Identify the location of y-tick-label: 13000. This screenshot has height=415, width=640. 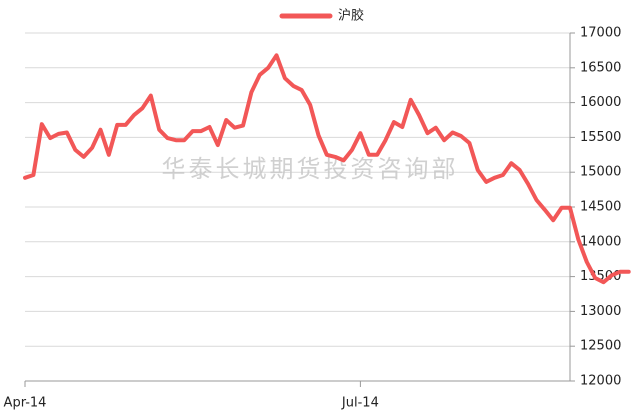
(600, 311).